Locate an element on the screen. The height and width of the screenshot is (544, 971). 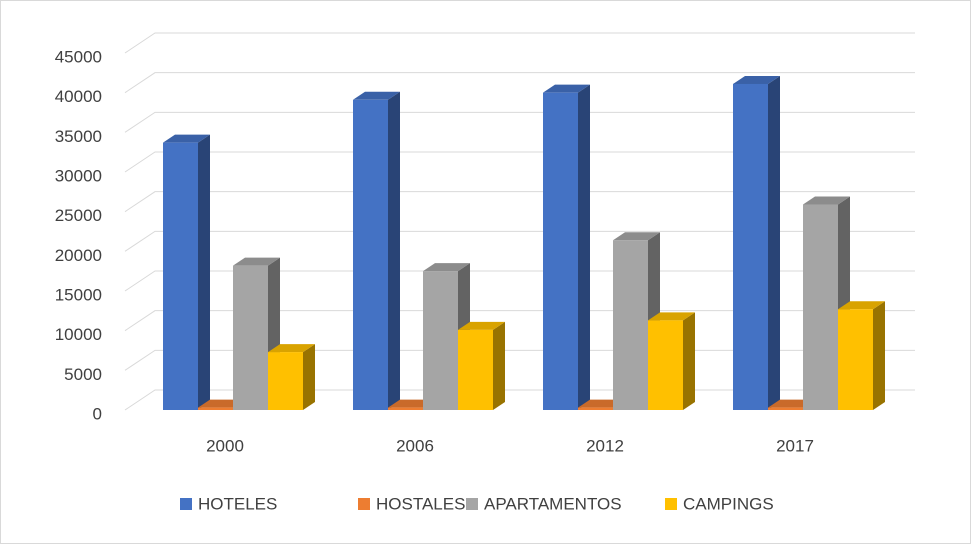
x-tick-label: 2006 is located at coordinates (415, 445).